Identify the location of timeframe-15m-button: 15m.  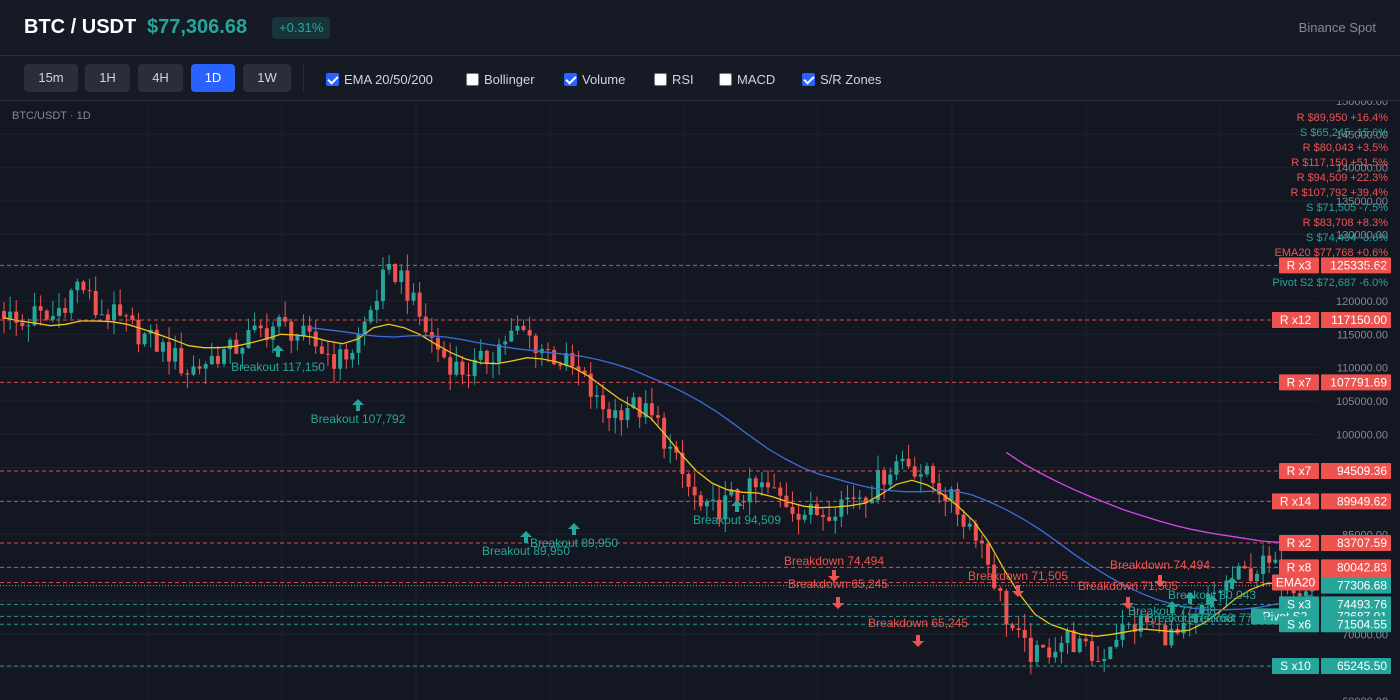
(51, 78).